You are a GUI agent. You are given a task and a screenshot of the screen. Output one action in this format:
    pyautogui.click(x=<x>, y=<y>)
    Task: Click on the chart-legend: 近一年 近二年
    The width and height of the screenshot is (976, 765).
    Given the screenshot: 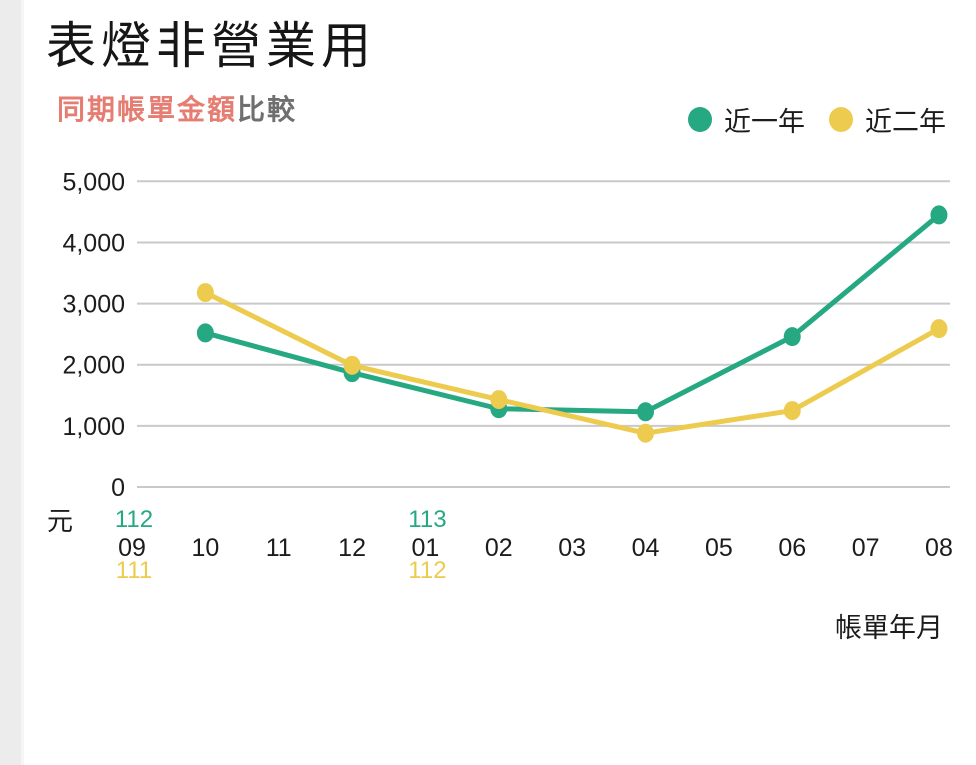 What is the action you would take?
    pyautogui.click(x=817, y=119)
    